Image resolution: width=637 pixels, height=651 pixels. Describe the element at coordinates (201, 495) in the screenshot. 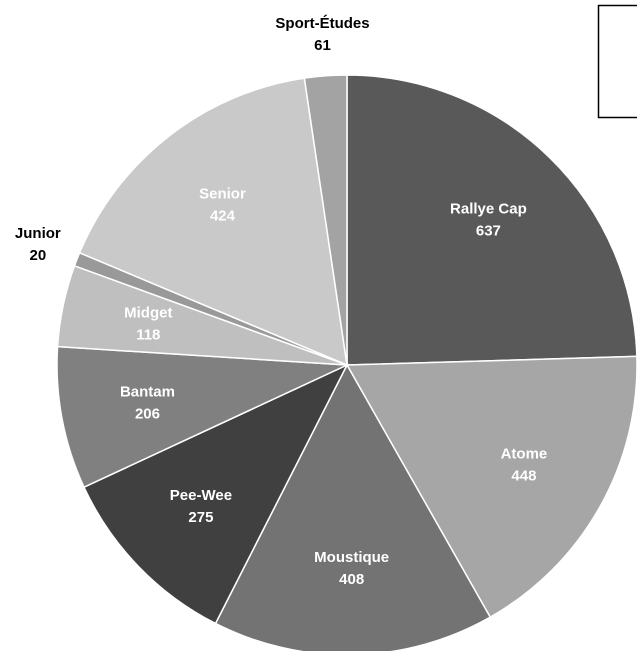

I see `slice-label: Pee-Wee` at that location.